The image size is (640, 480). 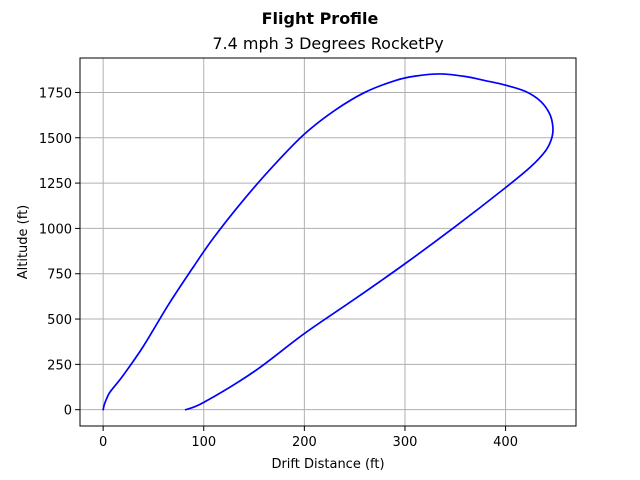 What do you see at coordinates (55, 139) in the screenshot?
I see `y-tick-label: 1500` at bounding box center [55, 139].